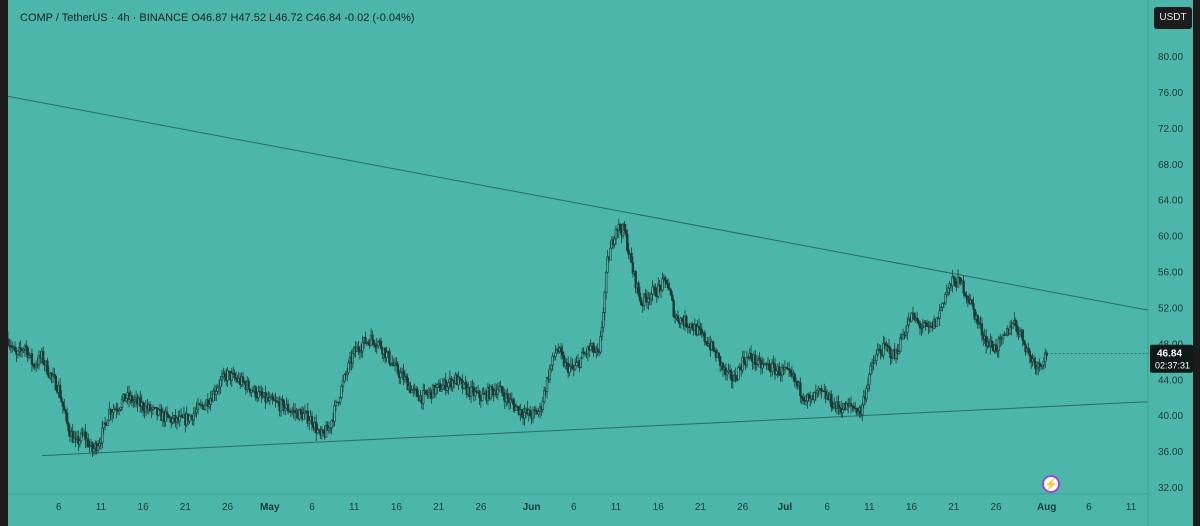 The height and width of the screenshot is (526, 1200). Describe the element at coordinates (270, 507) in the screenshot. I see `x-tick-label: May` at that location.